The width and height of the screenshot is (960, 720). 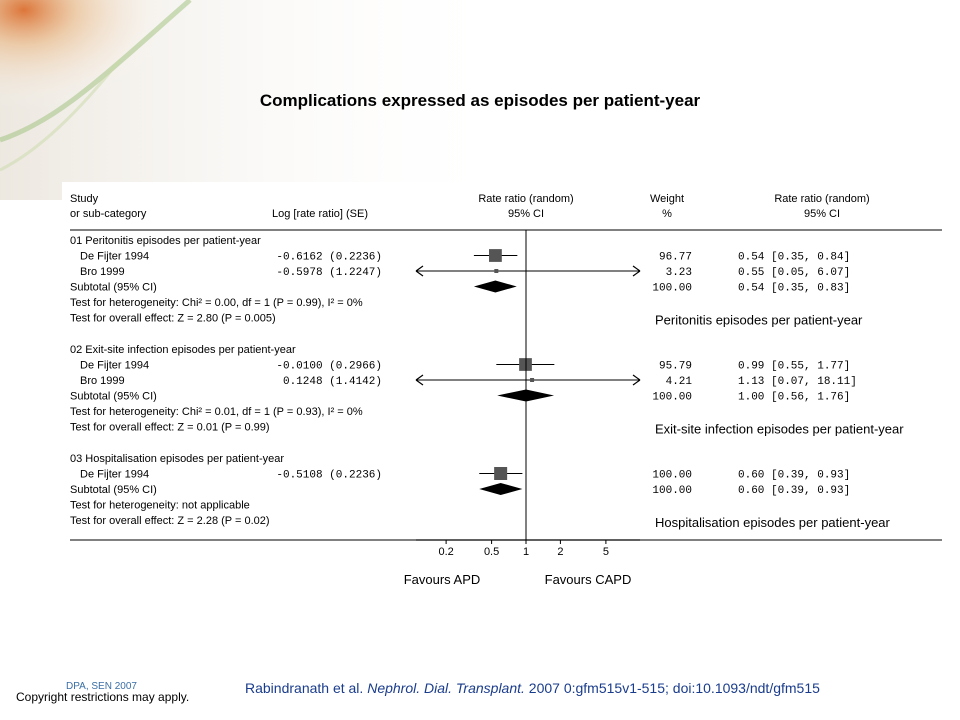 I want to click on copyright-notice: Copyright restrictions may apply., so click(x=103, y=697).